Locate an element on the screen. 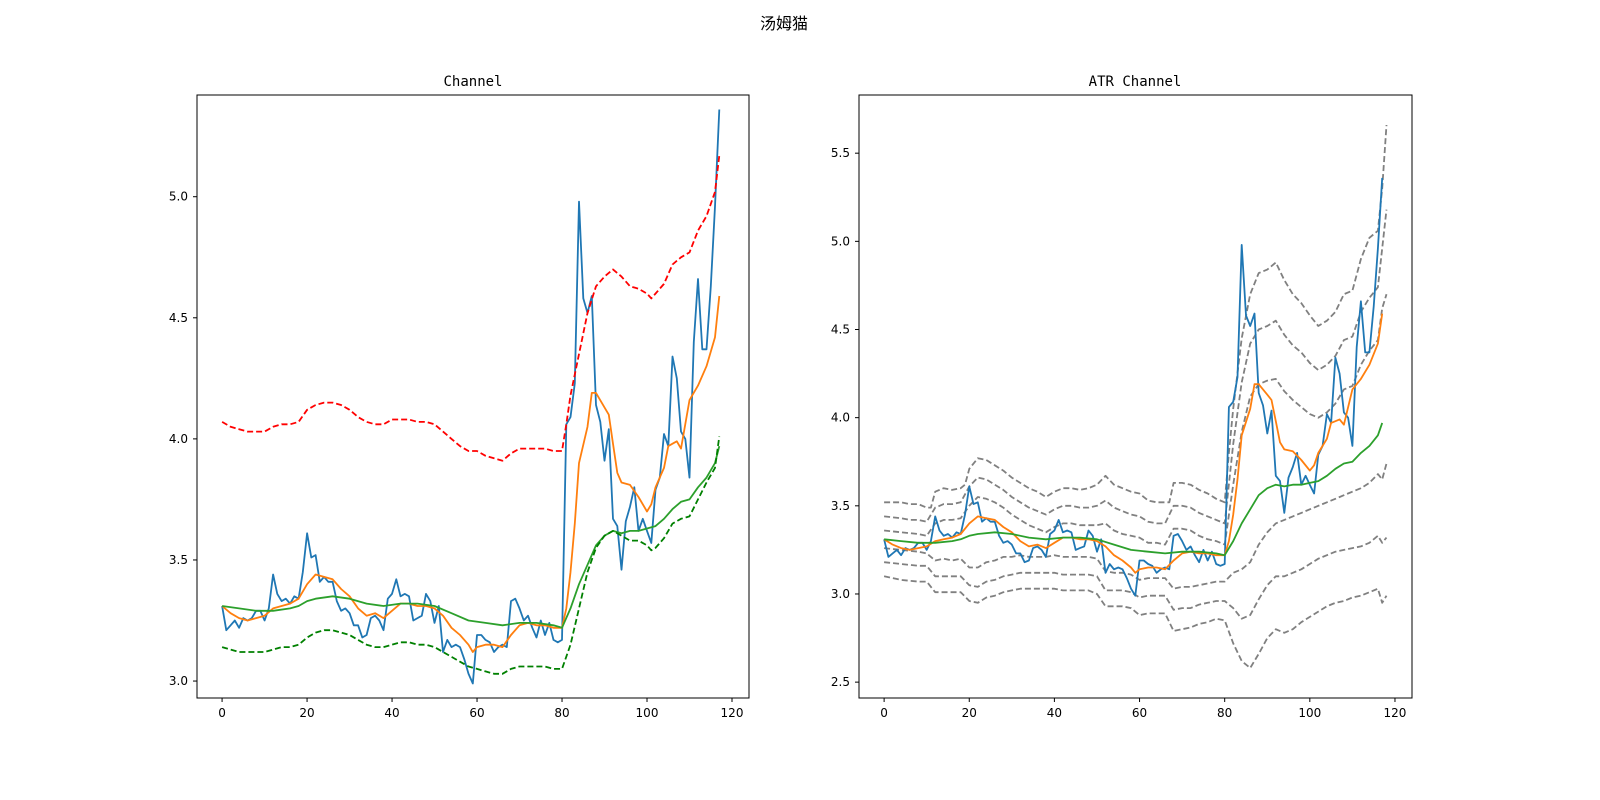 This screenshot has width=1600, height=800. channel-x-tick-label-1: 20 is located at coordinates (306, 713).